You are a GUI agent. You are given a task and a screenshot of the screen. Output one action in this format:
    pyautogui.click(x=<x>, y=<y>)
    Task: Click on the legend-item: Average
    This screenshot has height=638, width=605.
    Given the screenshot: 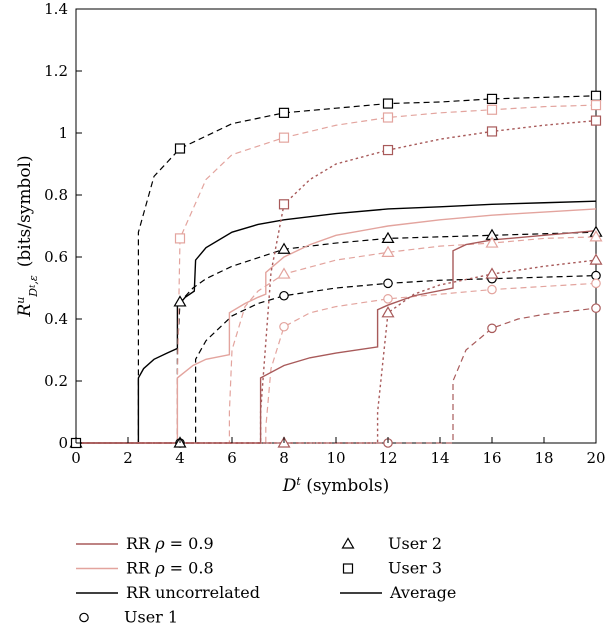 What is the action you would take?
    pyautogui.click(x=398, y=592)
    